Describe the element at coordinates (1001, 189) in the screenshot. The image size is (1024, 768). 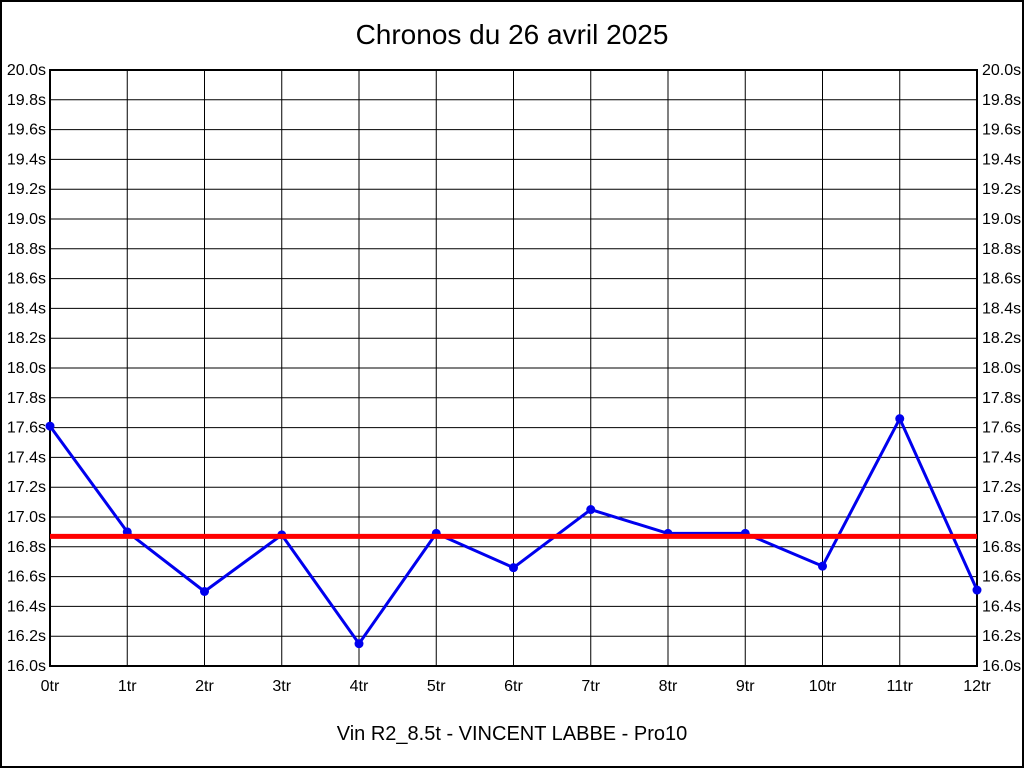
I see `y-tick-label-right: 19.2s` at that location.